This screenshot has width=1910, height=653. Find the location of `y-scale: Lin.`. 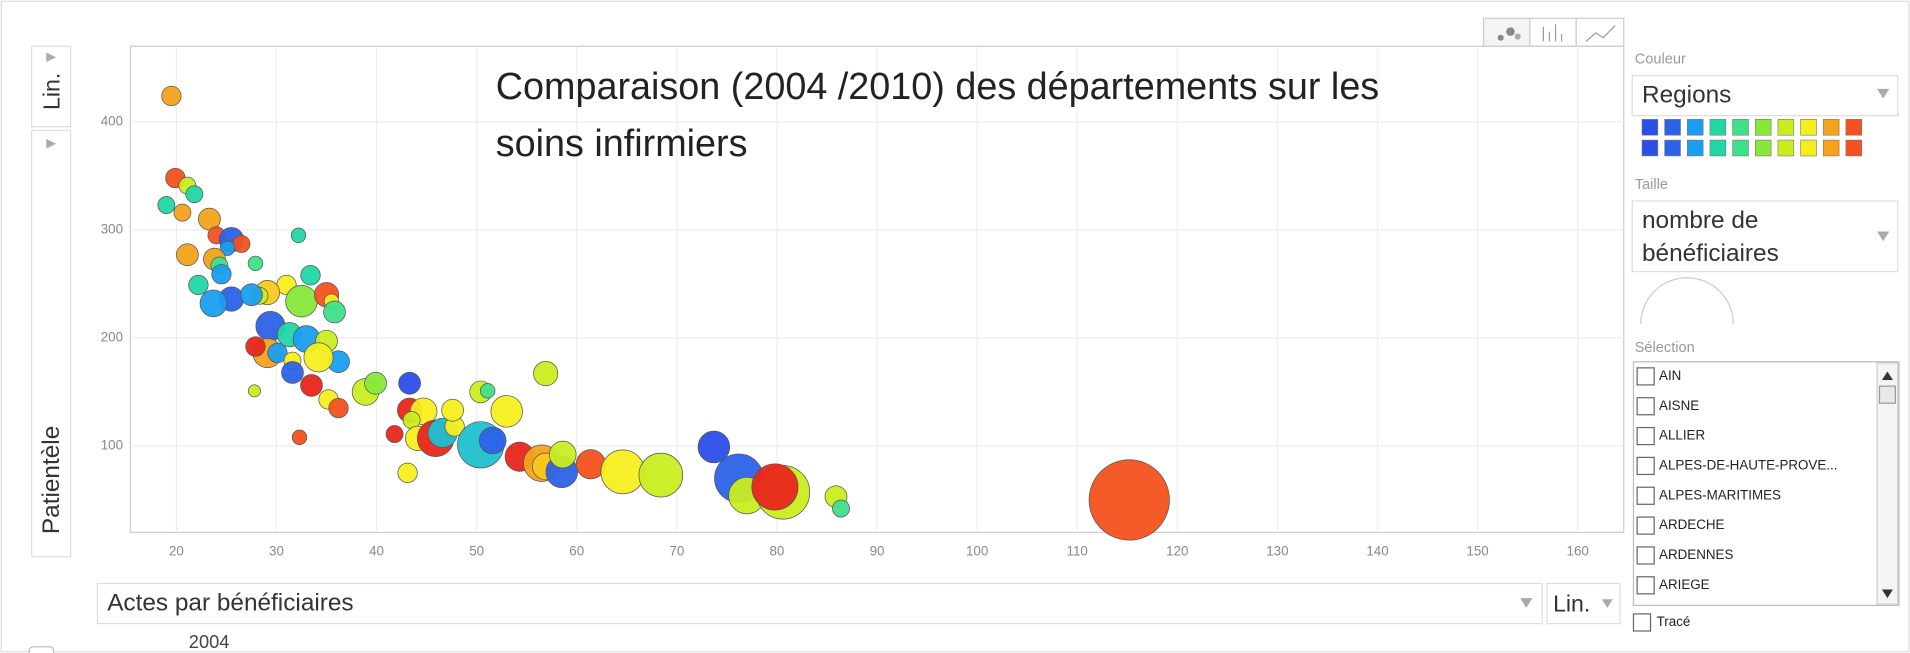

y-scale: Lin. is located at coordinates (52, 91).